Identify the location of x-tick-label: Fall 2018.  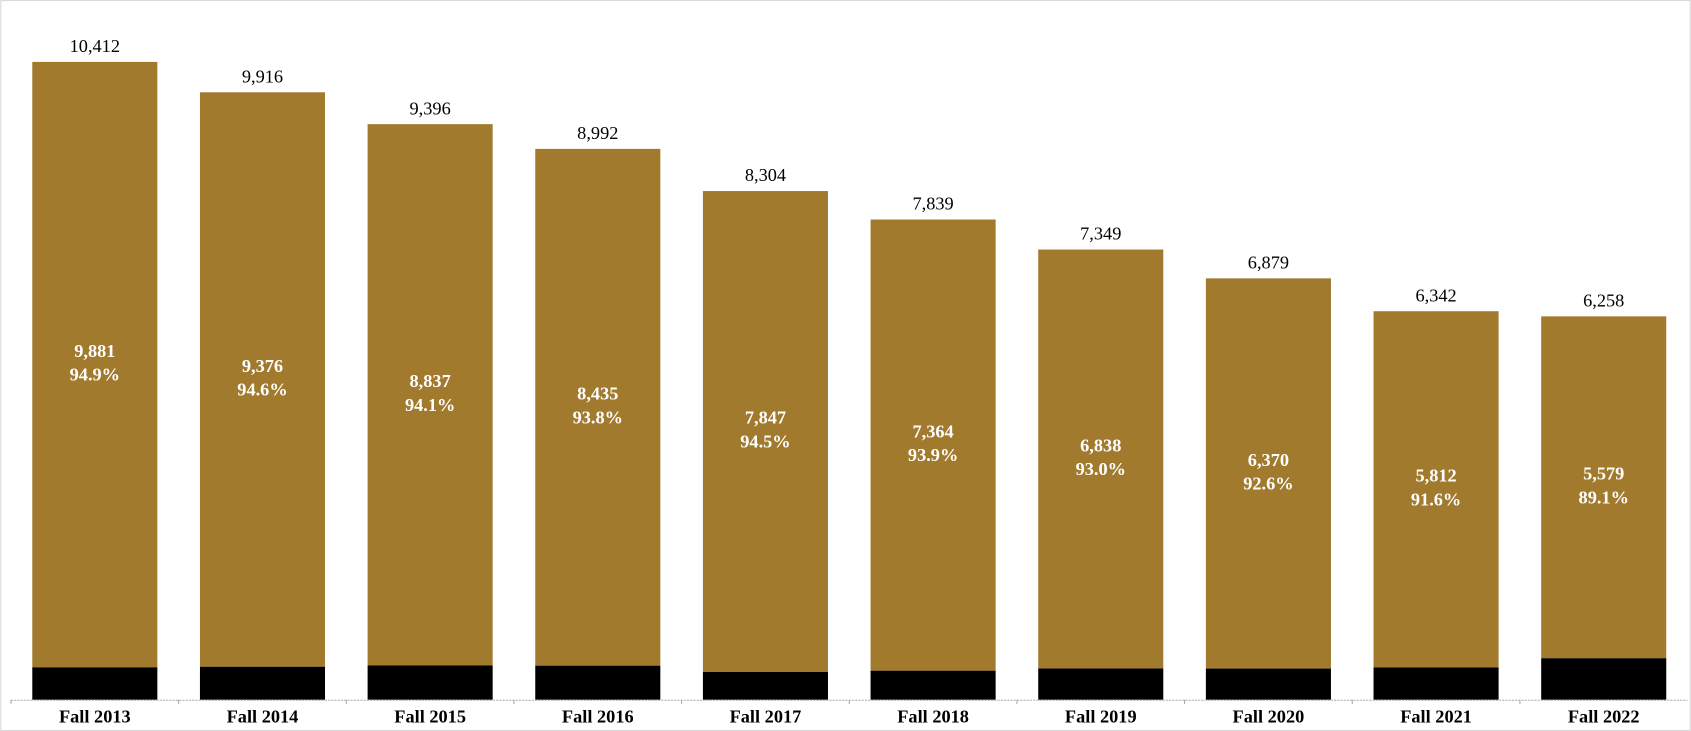
(933, 716).